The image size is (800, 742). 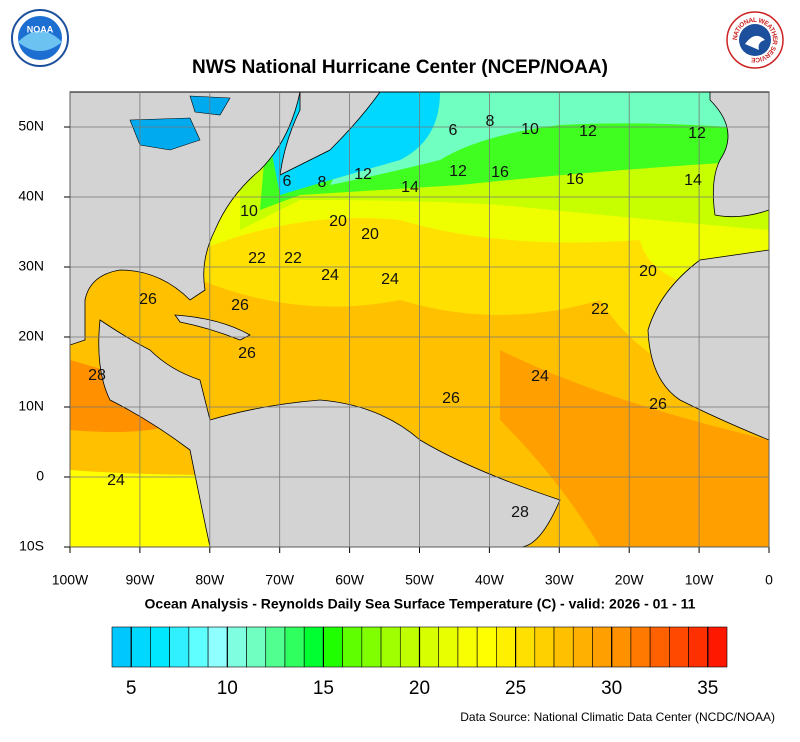 I want to click on lon-tick-label: 20W, so click(x=630, y=580).